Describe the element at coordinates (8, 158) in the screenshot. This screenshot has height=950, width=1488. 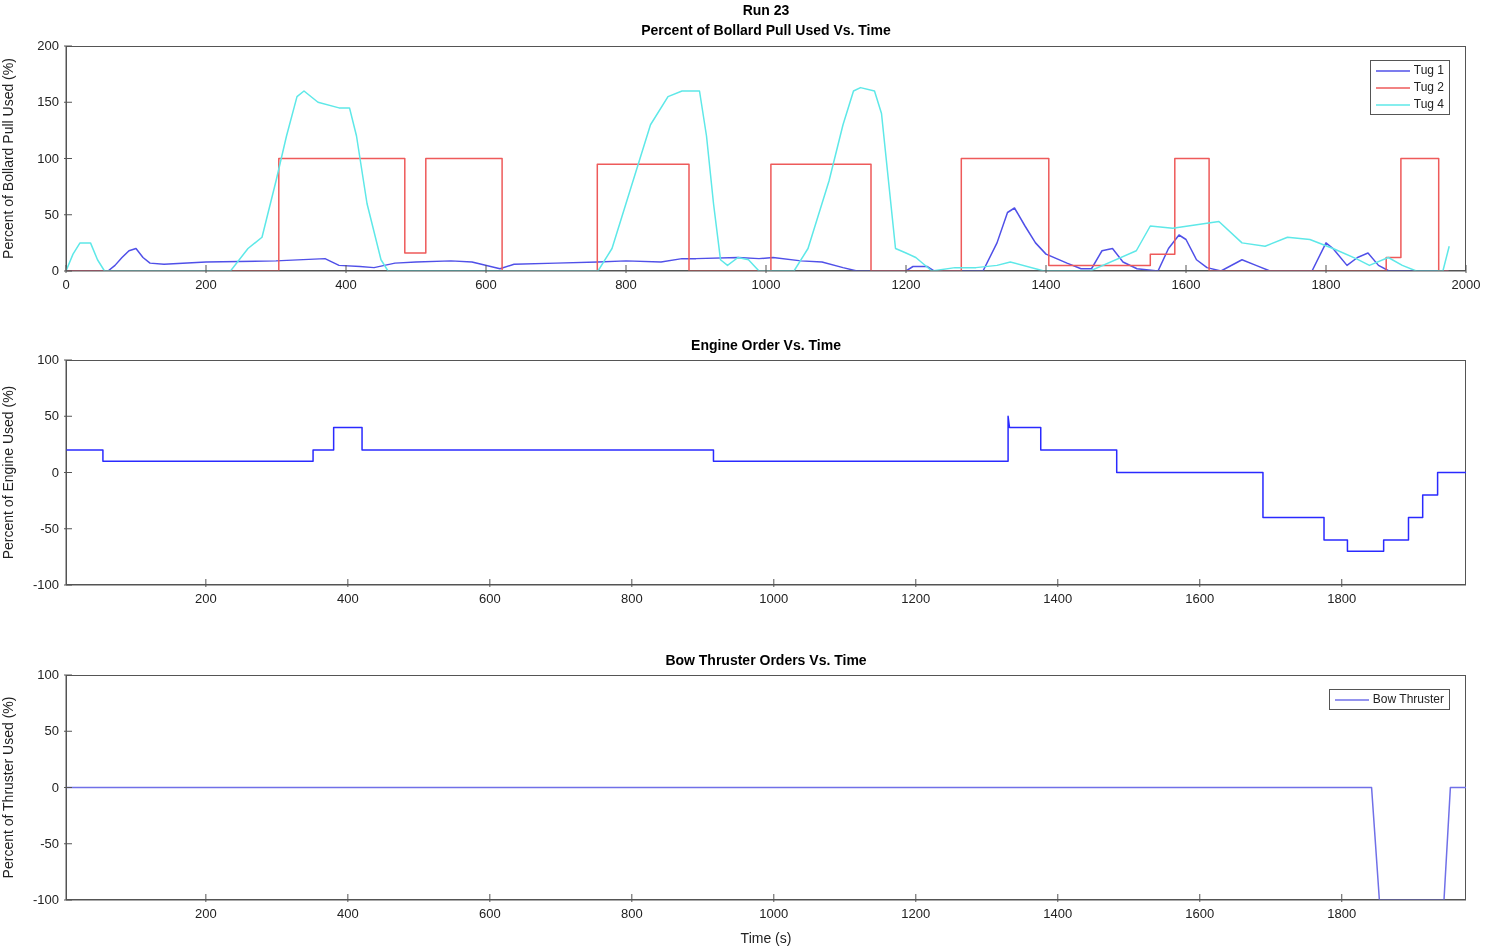
I see `y-axis-title: Percent of Bollard Pull Used (%)` at that location.